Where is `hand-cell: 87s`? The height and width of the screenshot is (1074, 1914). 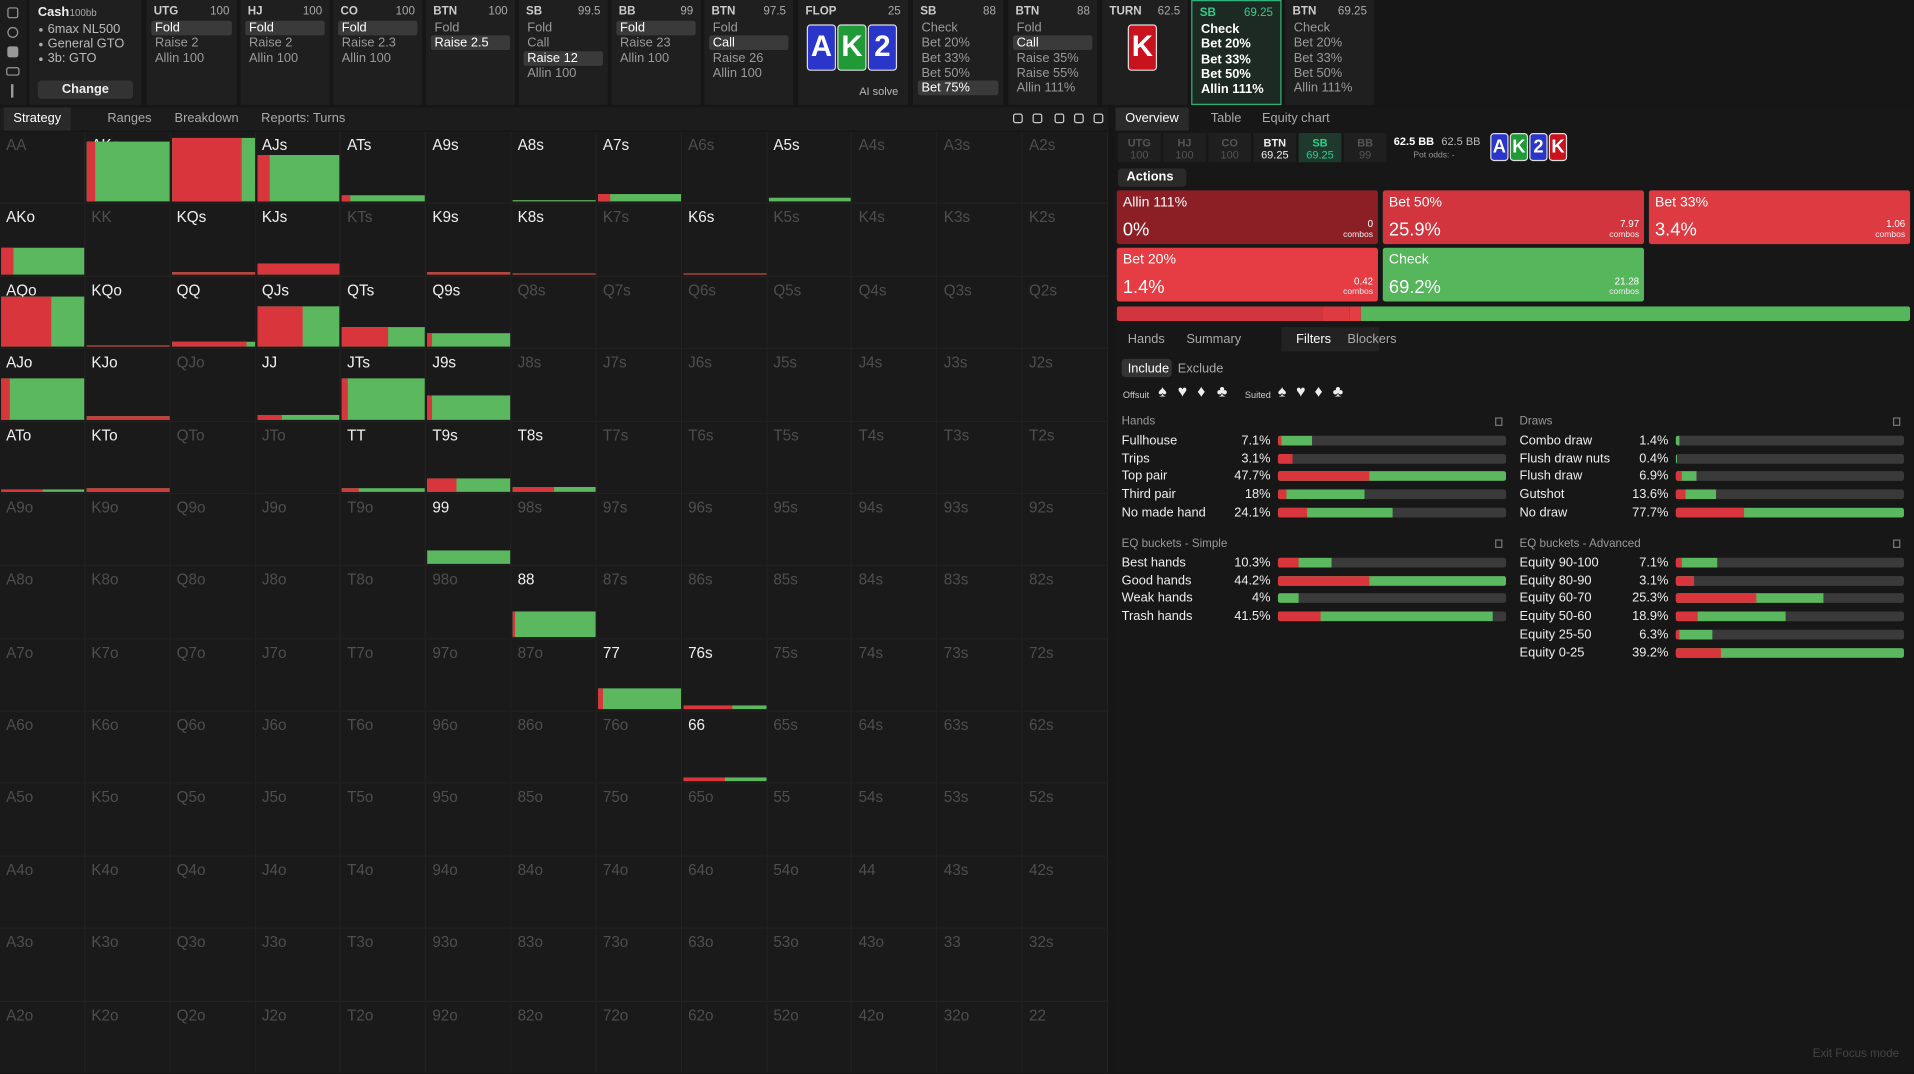
hand-cell: 87s is located at coordinates (639, 603).